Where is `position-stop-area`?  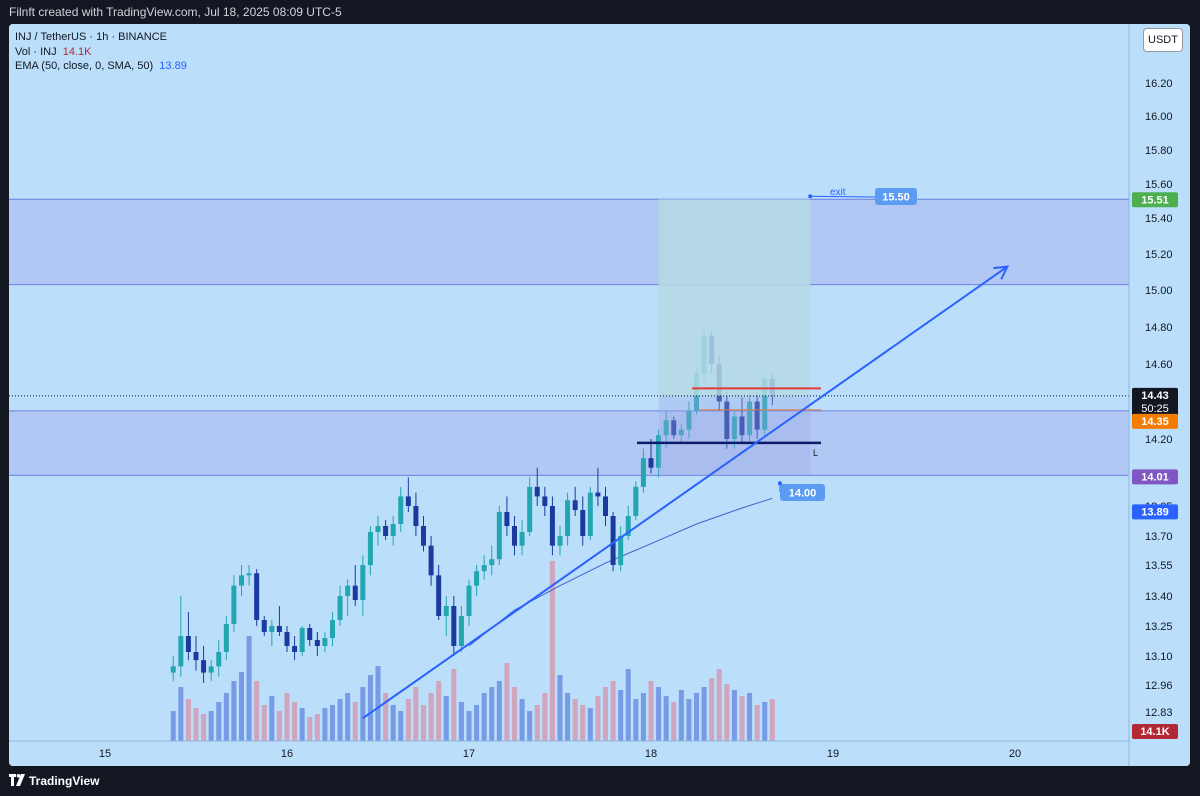 position-stop-area is located at coordinates (734, 435).